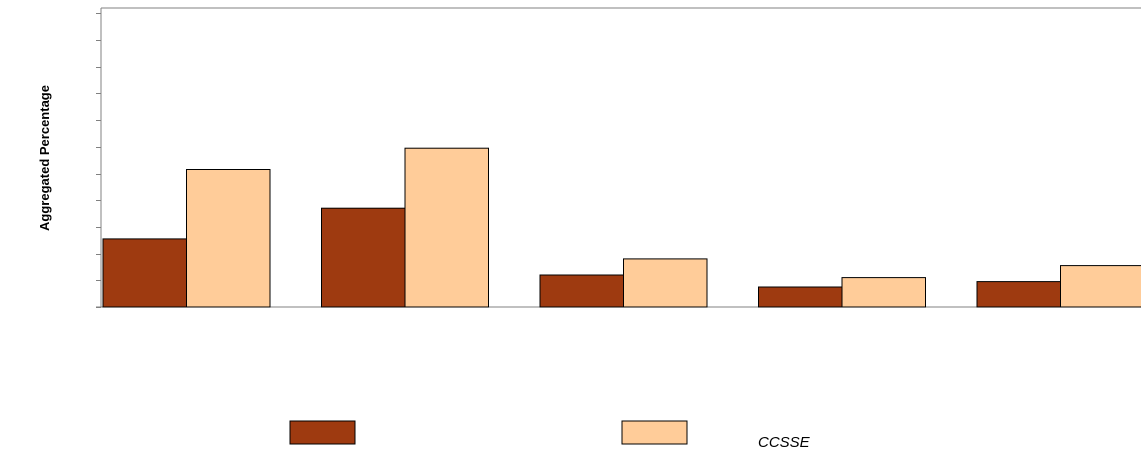 This screenshot has height=451, width=1141. I want to click on legend: CCSSE, so click(550, 435).